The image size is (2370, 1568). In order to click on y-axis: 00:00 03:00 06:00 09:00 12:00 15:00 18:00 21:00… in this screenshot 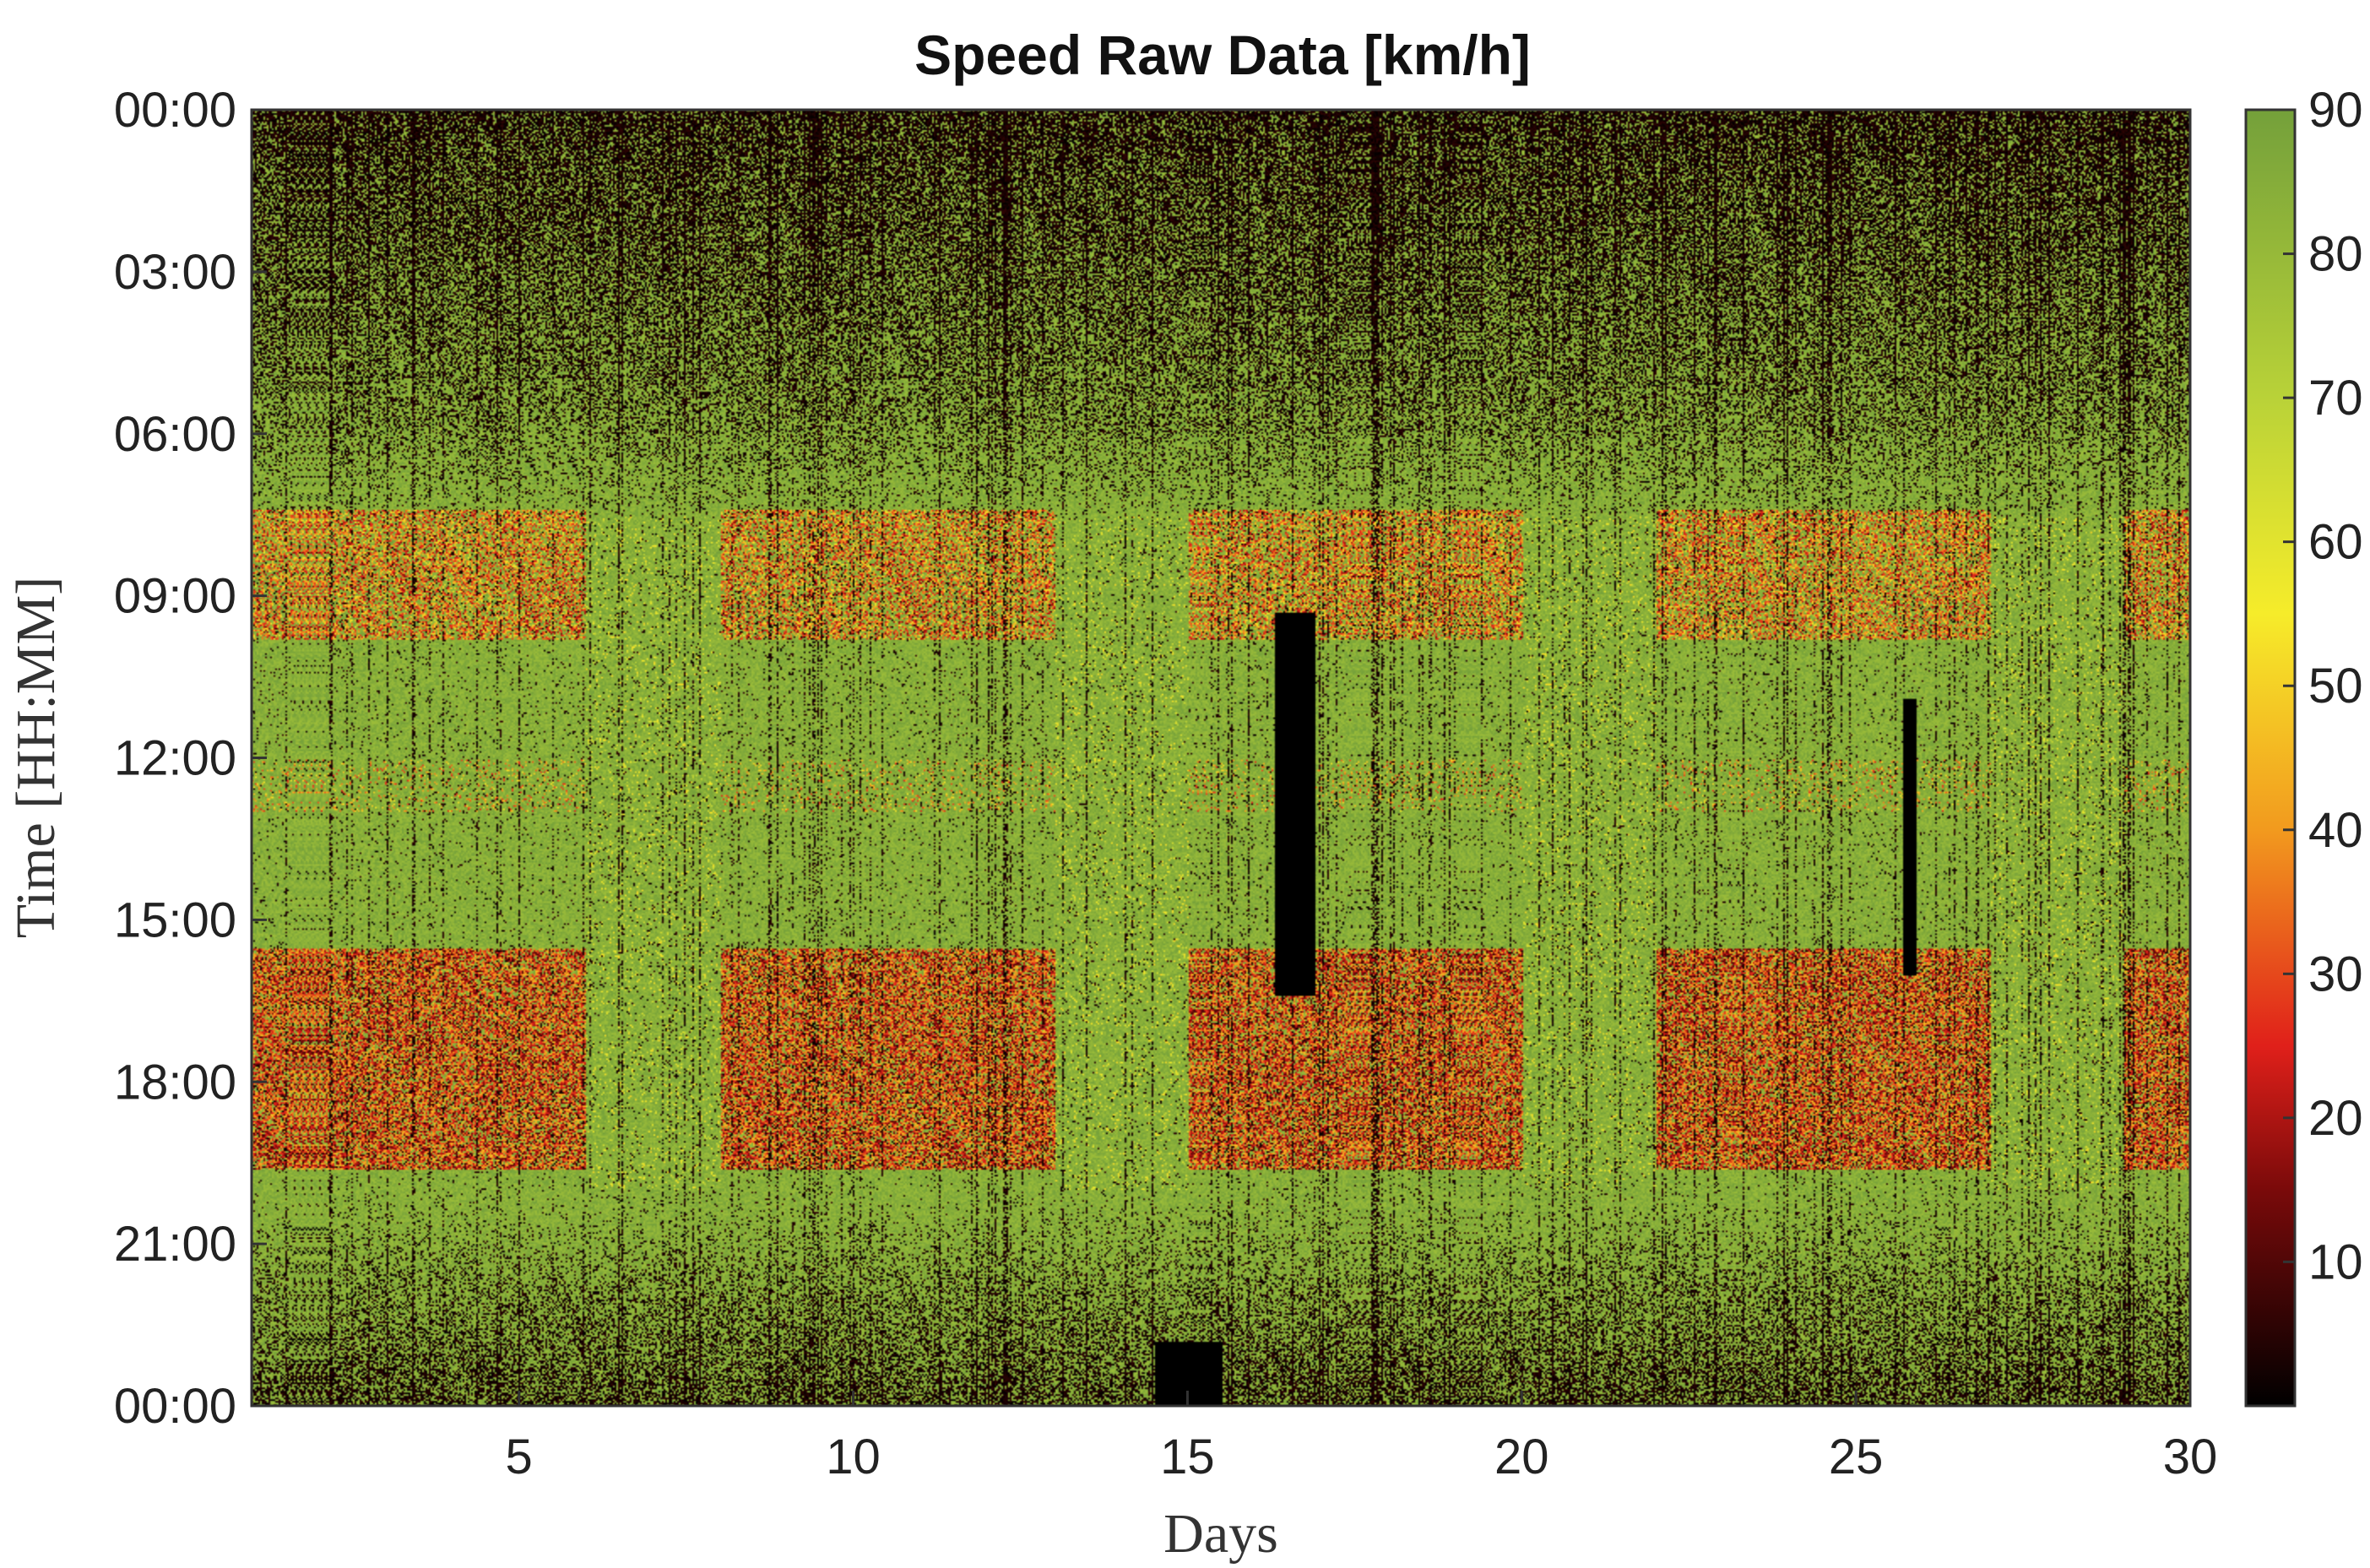, I will do `click(190, 758)`.